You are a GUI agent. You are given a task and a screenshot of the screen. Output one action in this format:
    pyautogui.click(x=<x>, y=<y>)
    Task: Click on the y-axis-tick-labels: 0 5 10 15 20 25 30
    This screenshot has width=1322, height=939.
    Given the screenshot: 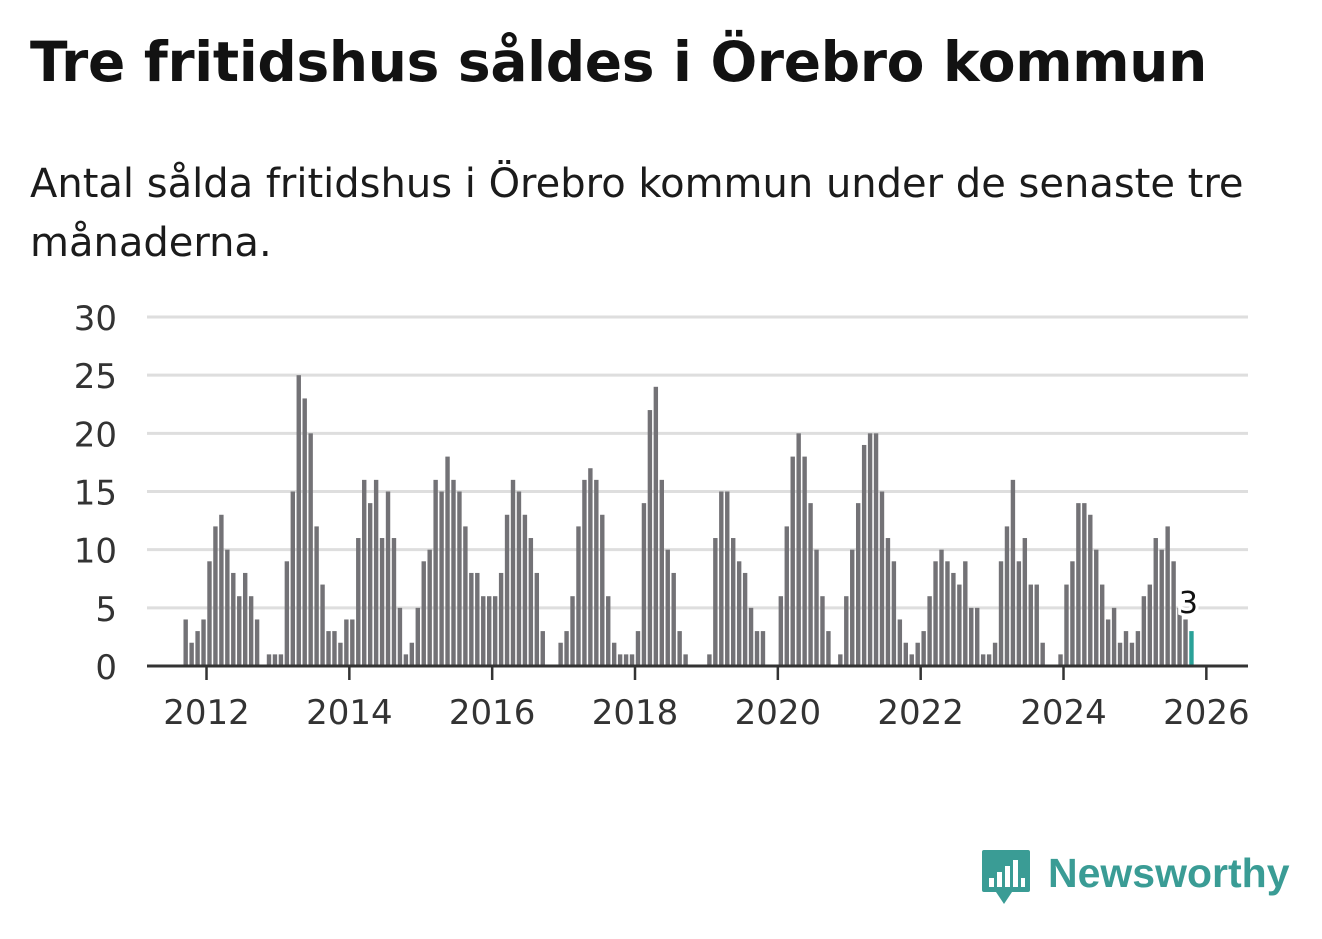 What is the action you would take?
    pyautogui.click(x=95, y=493)
    